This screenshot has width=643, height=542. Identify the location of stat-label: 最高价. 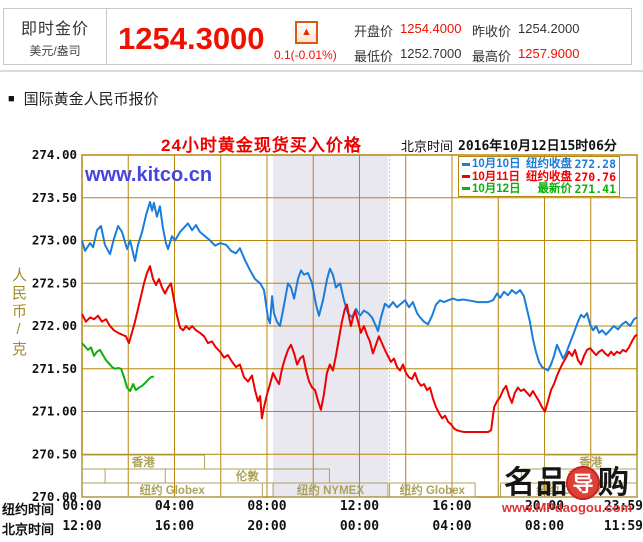
(492, 56).